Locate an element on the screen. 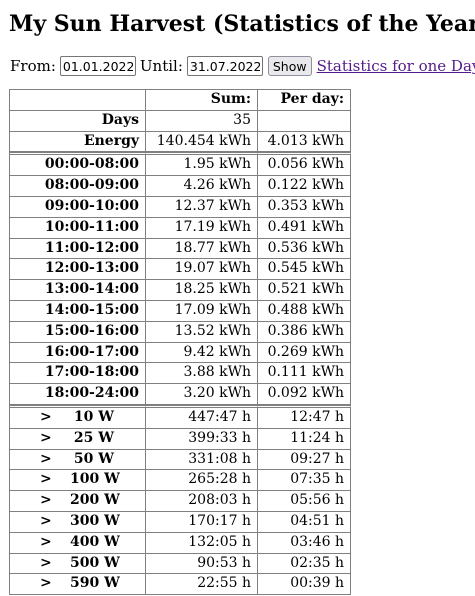  threshold-row: >400 W 132:05 h 03:46 h is located at coordinates (180, 543).